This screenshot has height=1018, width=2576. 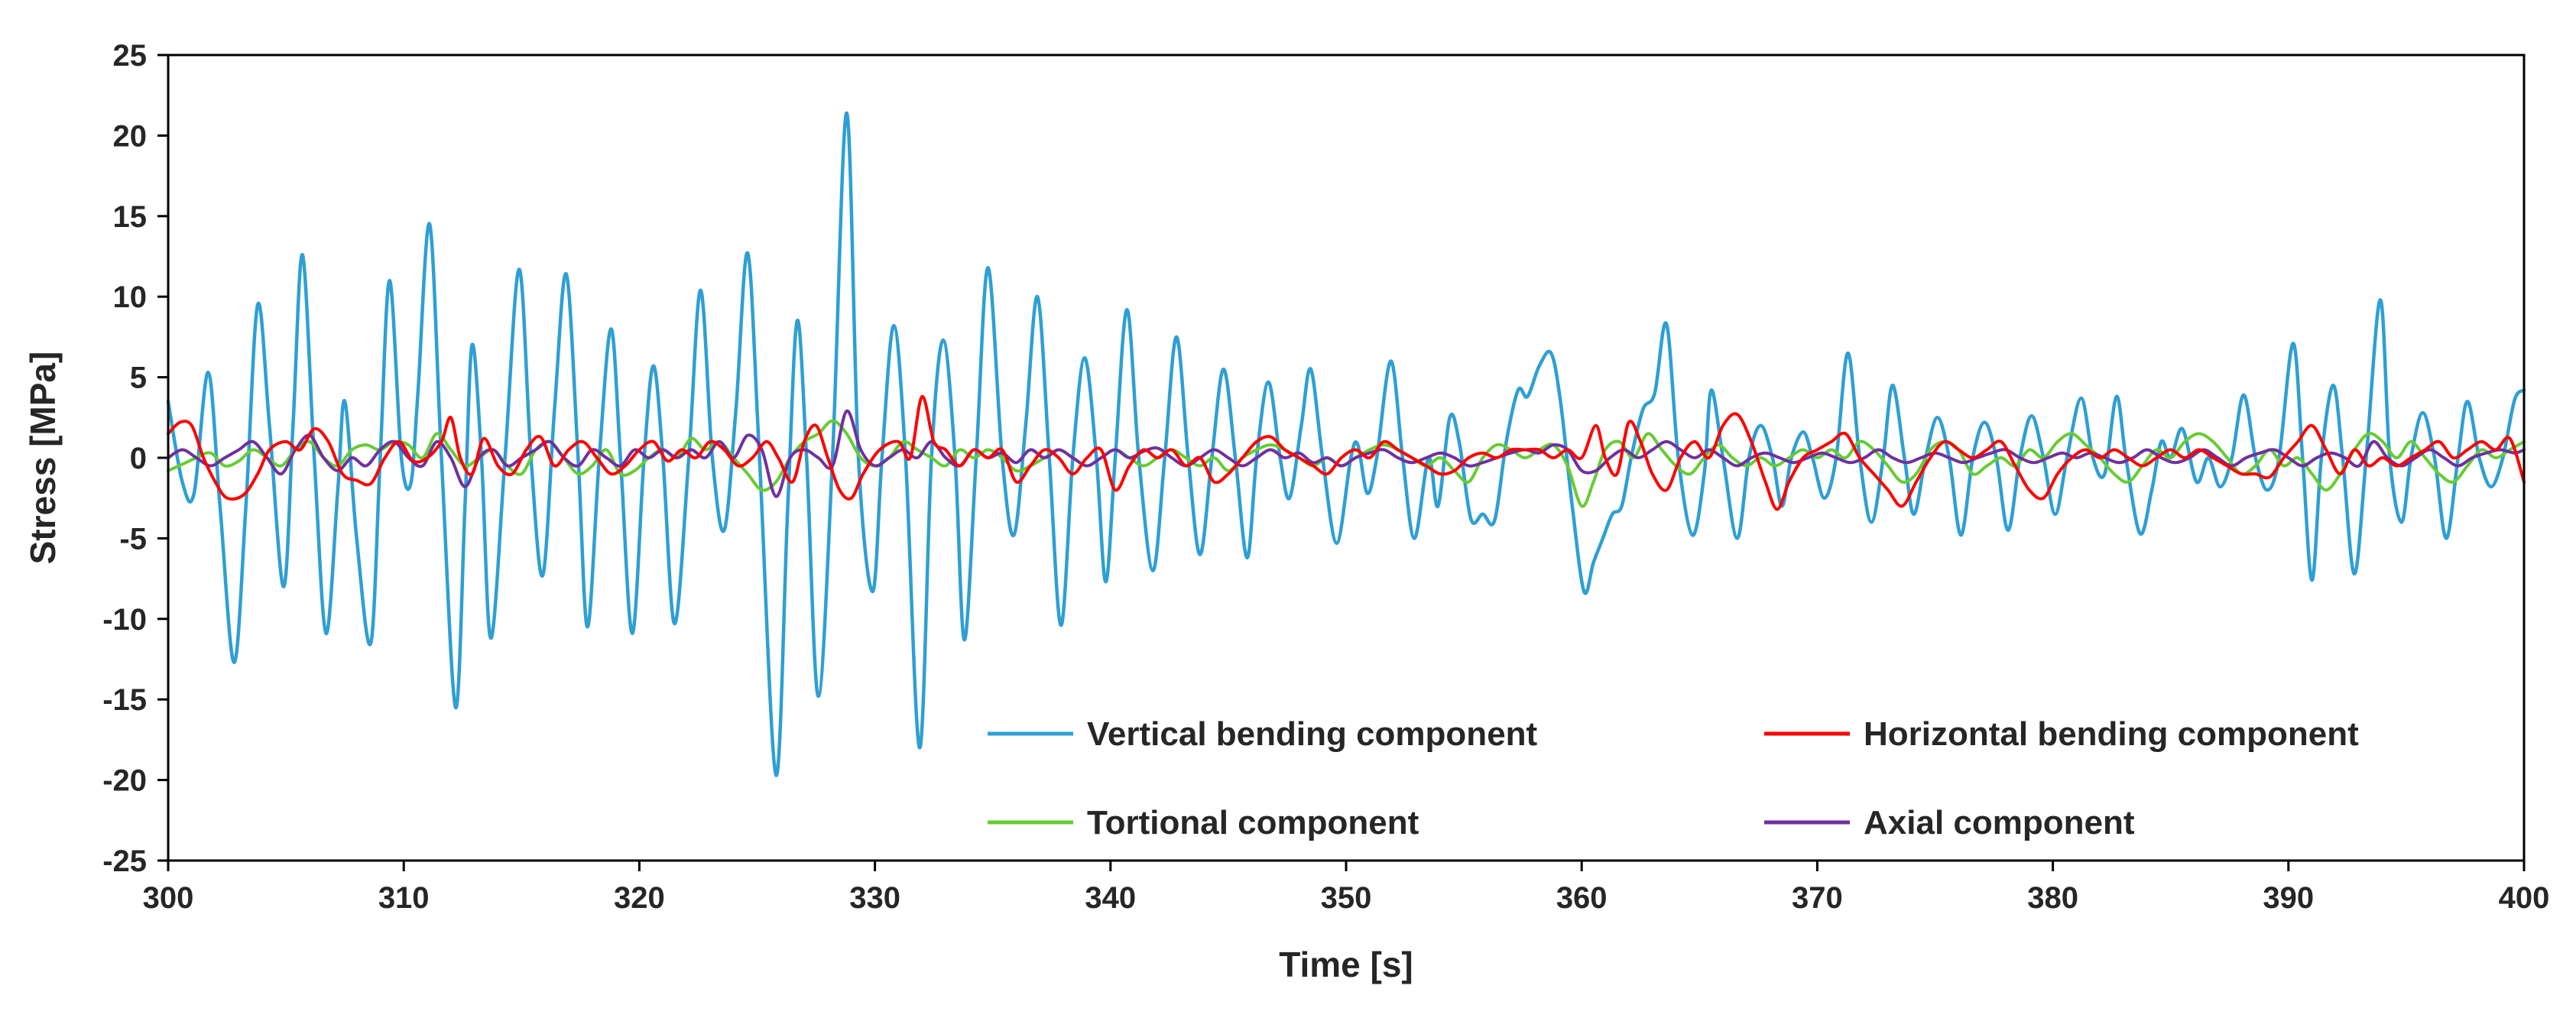 What do you see at coordinates (1312, 734) in the screenshot?
I see `legend-label-vertical-bending: Vertical bending component` at bounding box center [1312, 734].